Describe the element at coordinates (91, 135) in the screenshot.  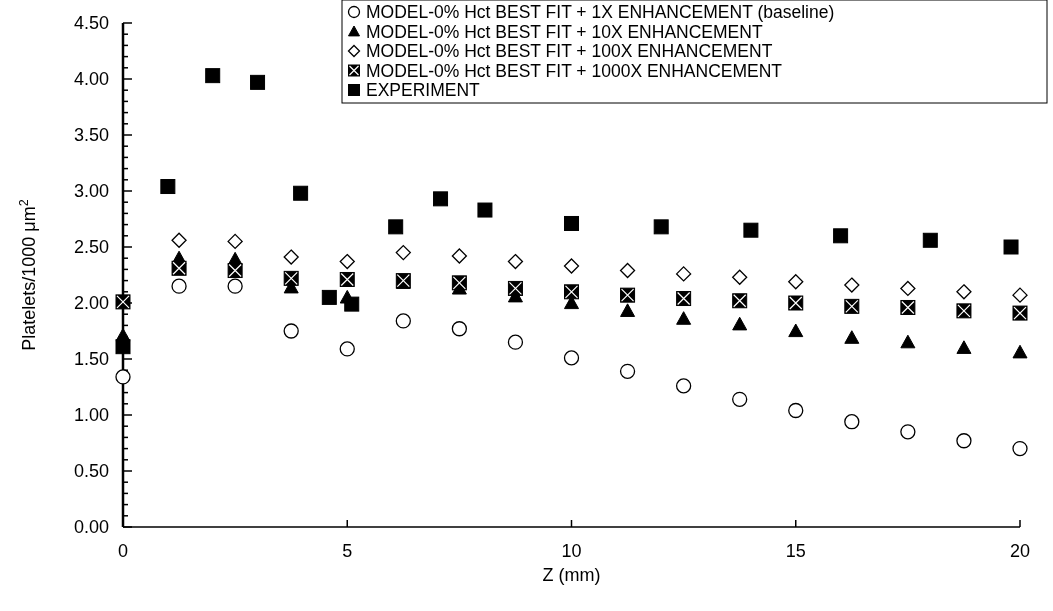
I see `y-tick-label: 3.50` at that location.